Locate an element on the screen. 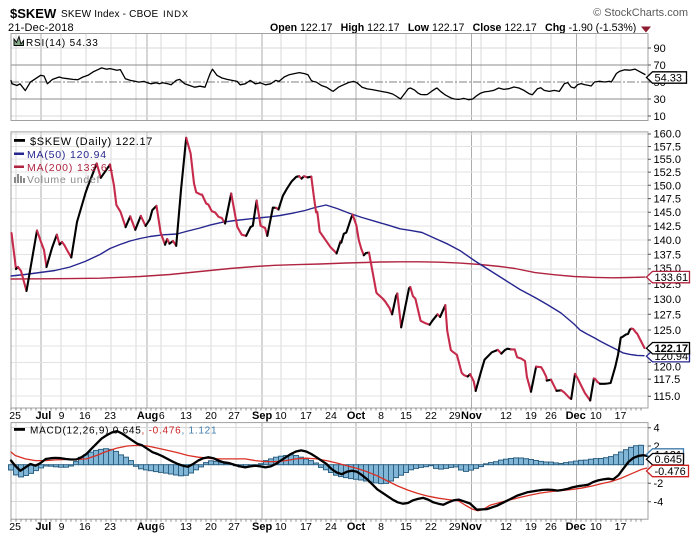  svg-text: 142.5 is located at coordinates (668, 227).